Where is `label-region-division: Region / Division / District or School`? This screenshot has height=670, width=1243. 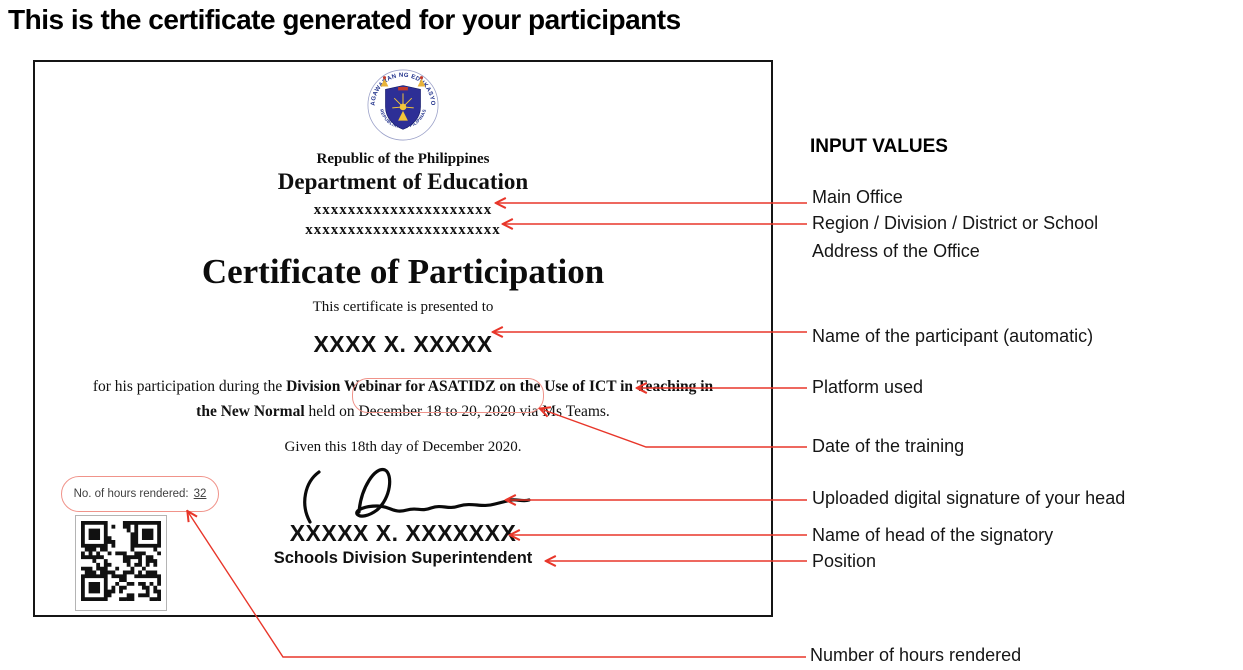
label-region-division: Region / Division / District or School is located at coordinates (955, 223).